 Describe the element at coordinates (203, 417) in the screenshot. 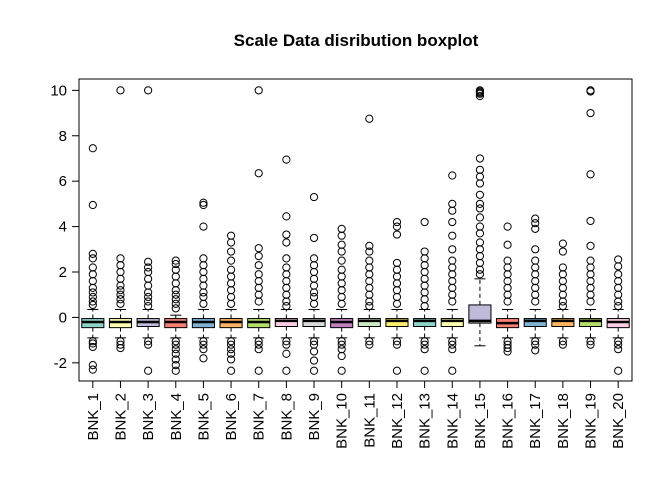

I see `x-tick-label: BNK_5` at that location.